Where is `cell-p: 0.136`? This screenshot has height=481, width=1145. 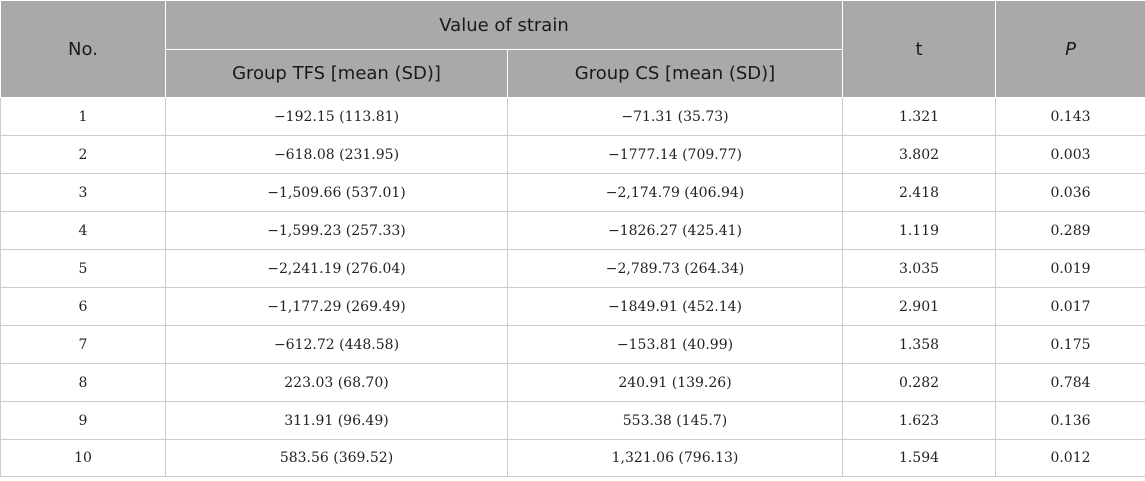
cell-p: 0.136 is located at coordinates (1070, 420).